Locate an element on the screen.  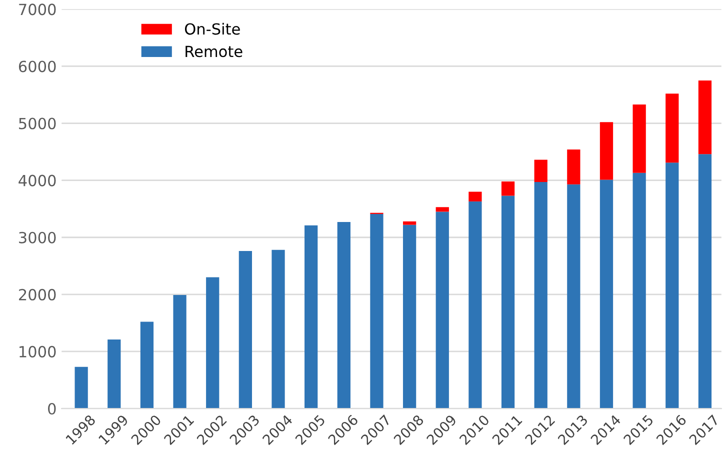
y-tick-label: 5000 is located at coordinates (37, 124).